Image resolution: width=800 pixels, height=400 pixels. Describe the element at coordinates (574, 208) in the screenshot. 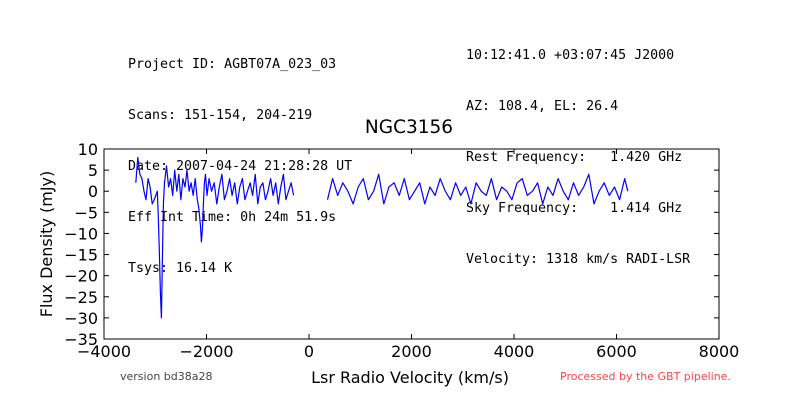

I see `sky-frequency-line: Sky Frequency: 1.414 GHz` at that location.